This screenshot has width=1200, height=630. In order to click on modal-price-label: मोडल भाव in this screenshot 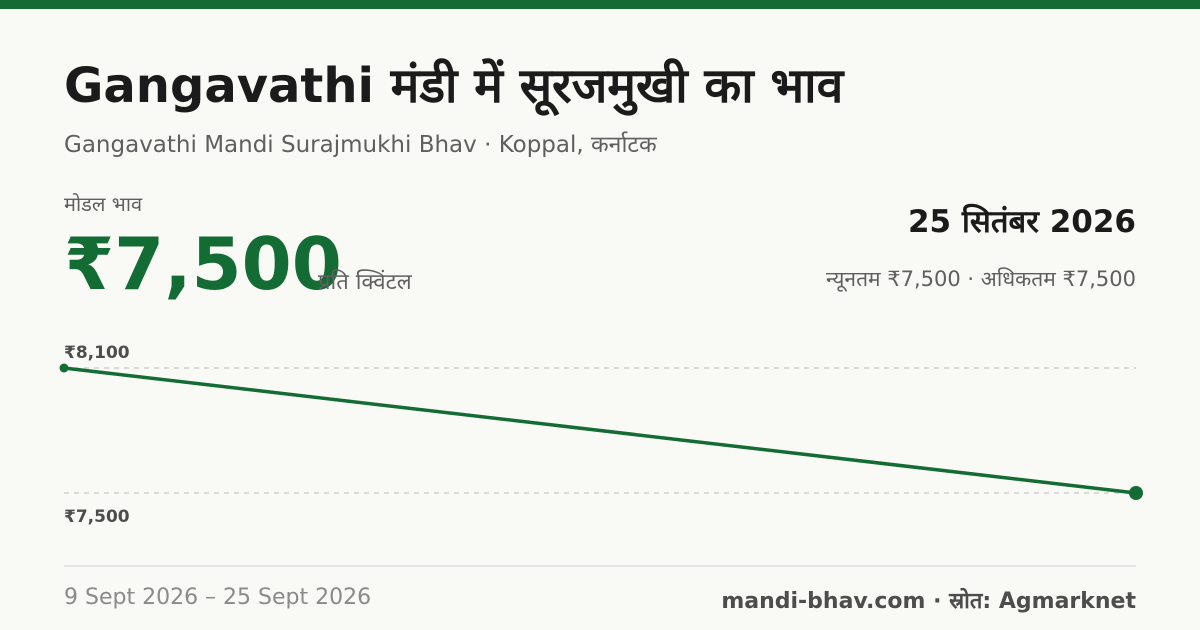, I will do `click(103, 204)`.